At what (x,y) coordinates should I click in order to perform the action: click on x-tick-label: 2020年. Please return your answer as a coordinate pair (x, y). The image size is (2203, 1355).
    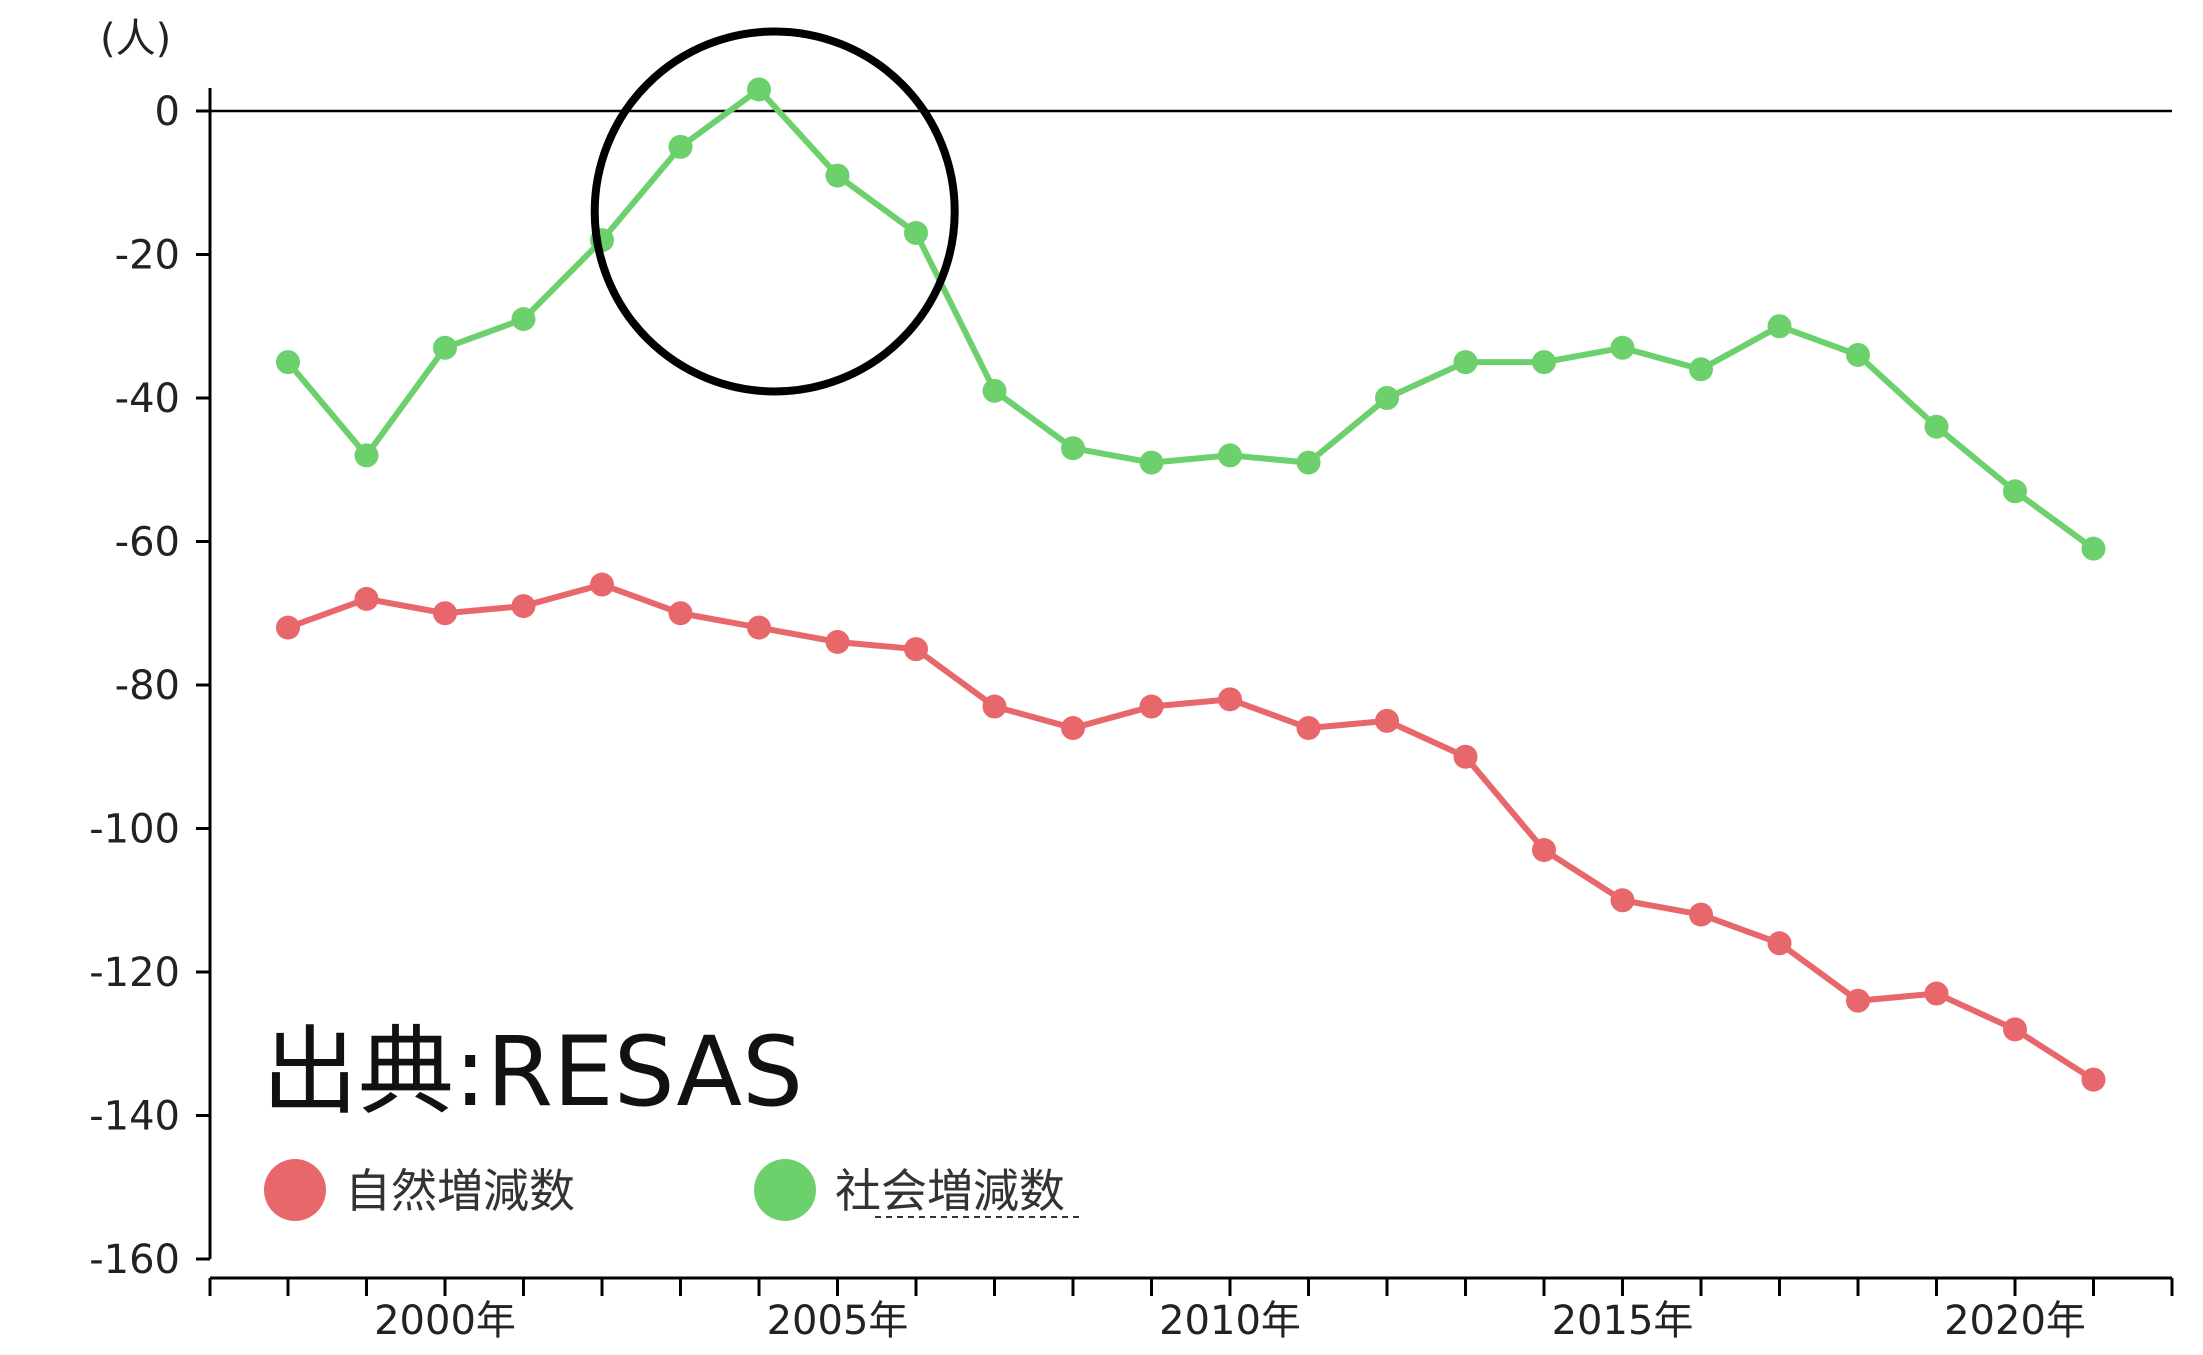
    Looking at the image, I should click on (2015, 1321).